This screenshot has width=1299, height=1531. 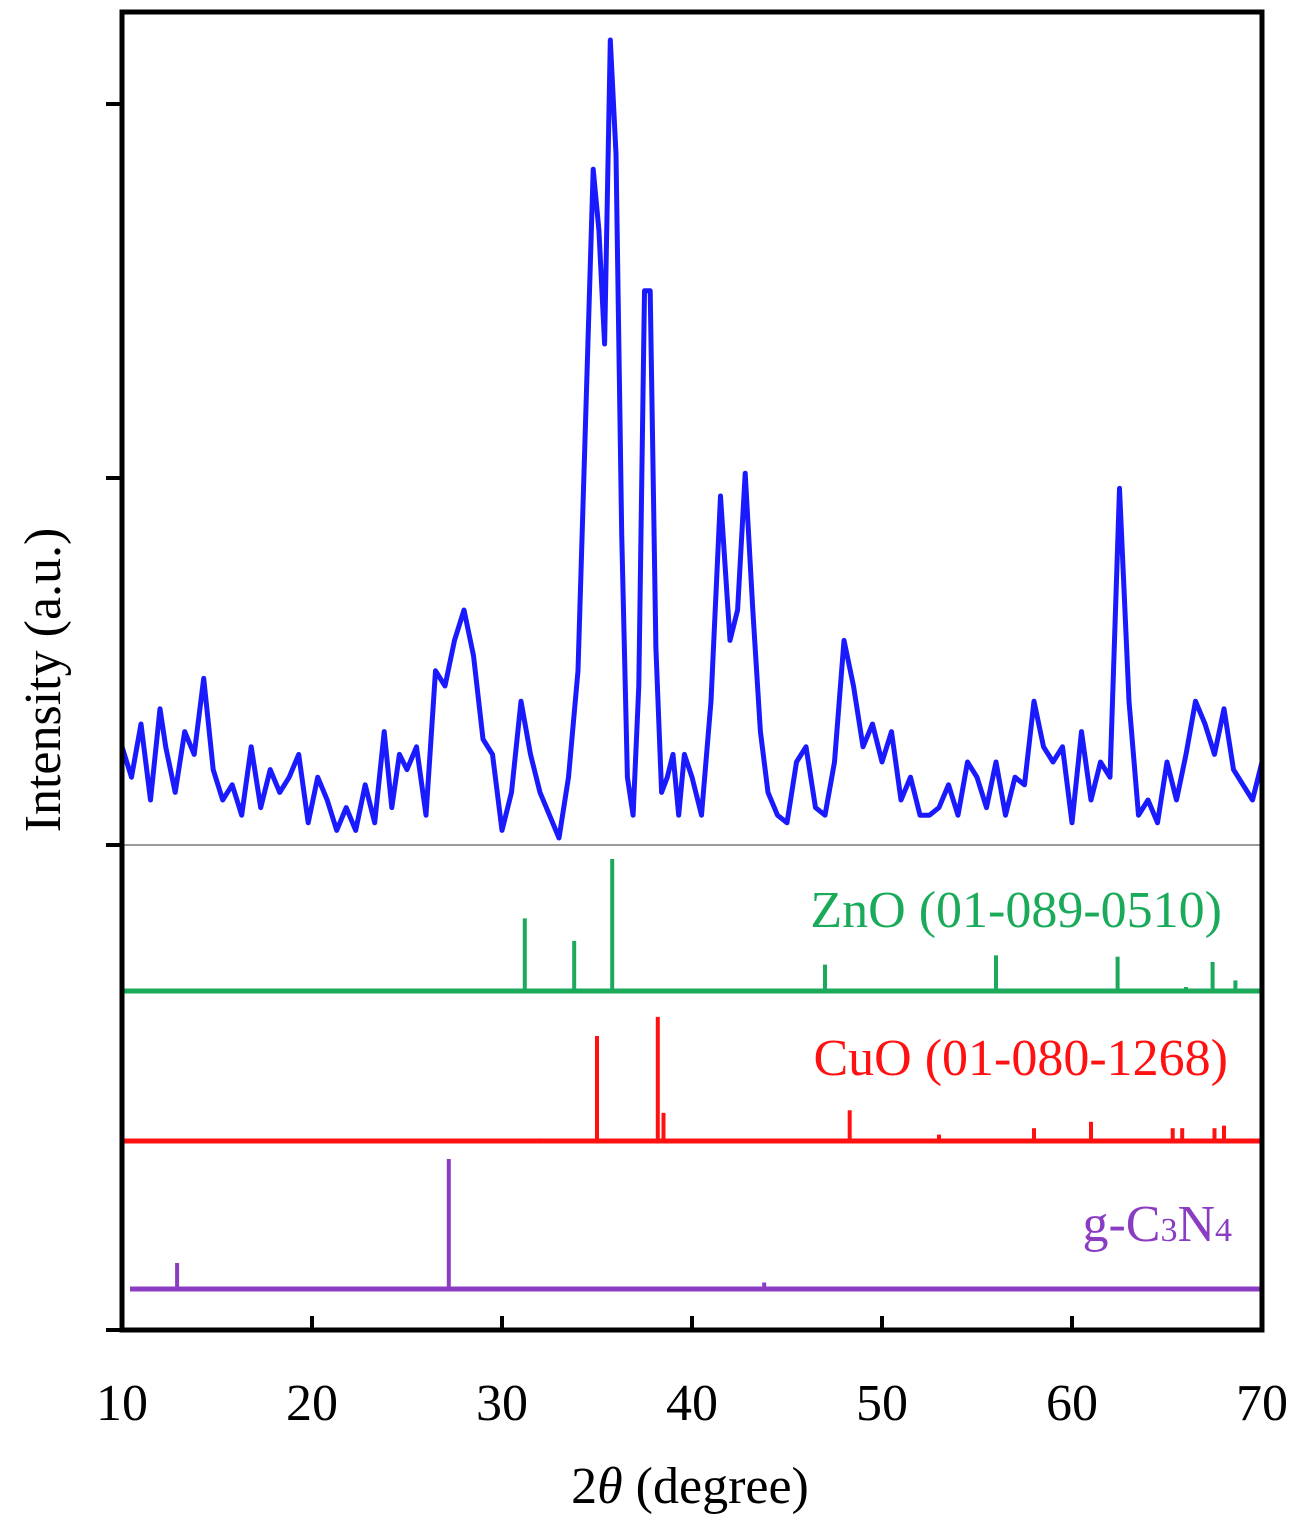 I want to click on y-axis-title: Intensity (a.u.), so click(x=43, y=680).